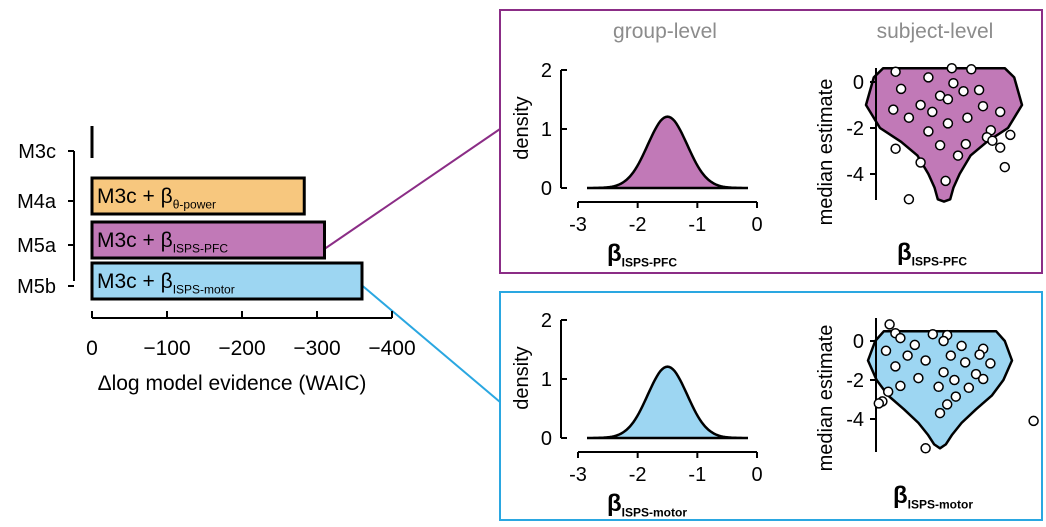 This screenshot has height=527, width=1046. What do you see at coordinates (36, 287) in the screenshot?
I see `bar-category-label: M5b` at bounding box center [36, 287].